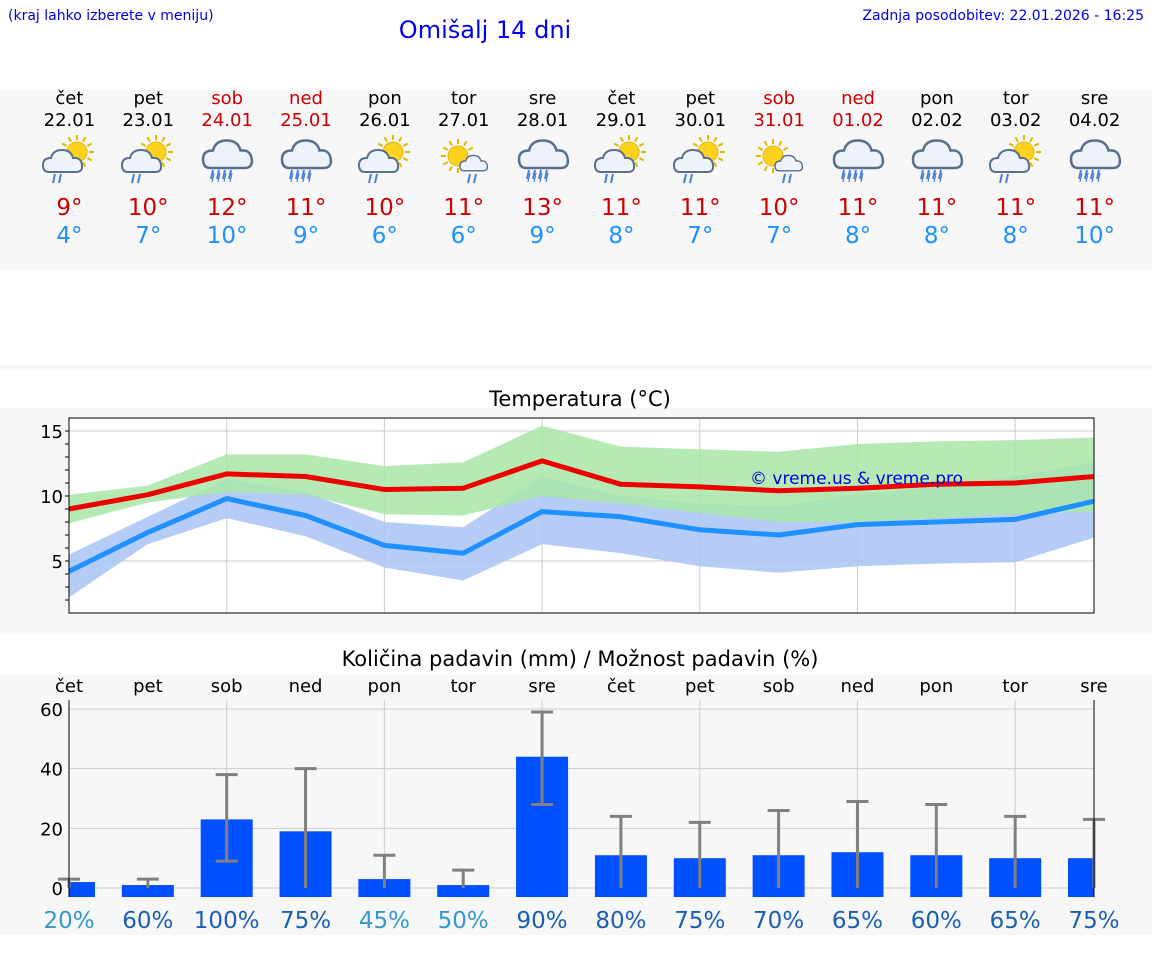 This screenshot has width=1152, height=975. I want to click on precip-probability: 45%, so click(384, 921).